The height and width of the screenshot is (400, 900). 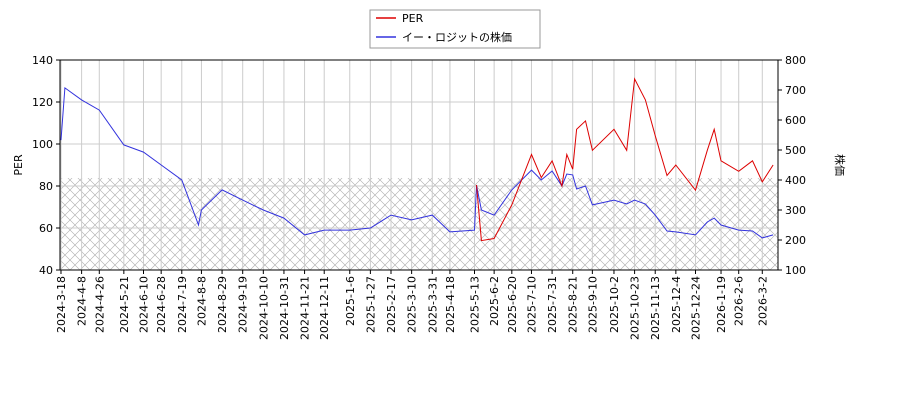 What do you see at coordinates (474, 304) in the screenshot?
I see `x-tick-label: 2025-5-13` at bounding box center [474, 304].